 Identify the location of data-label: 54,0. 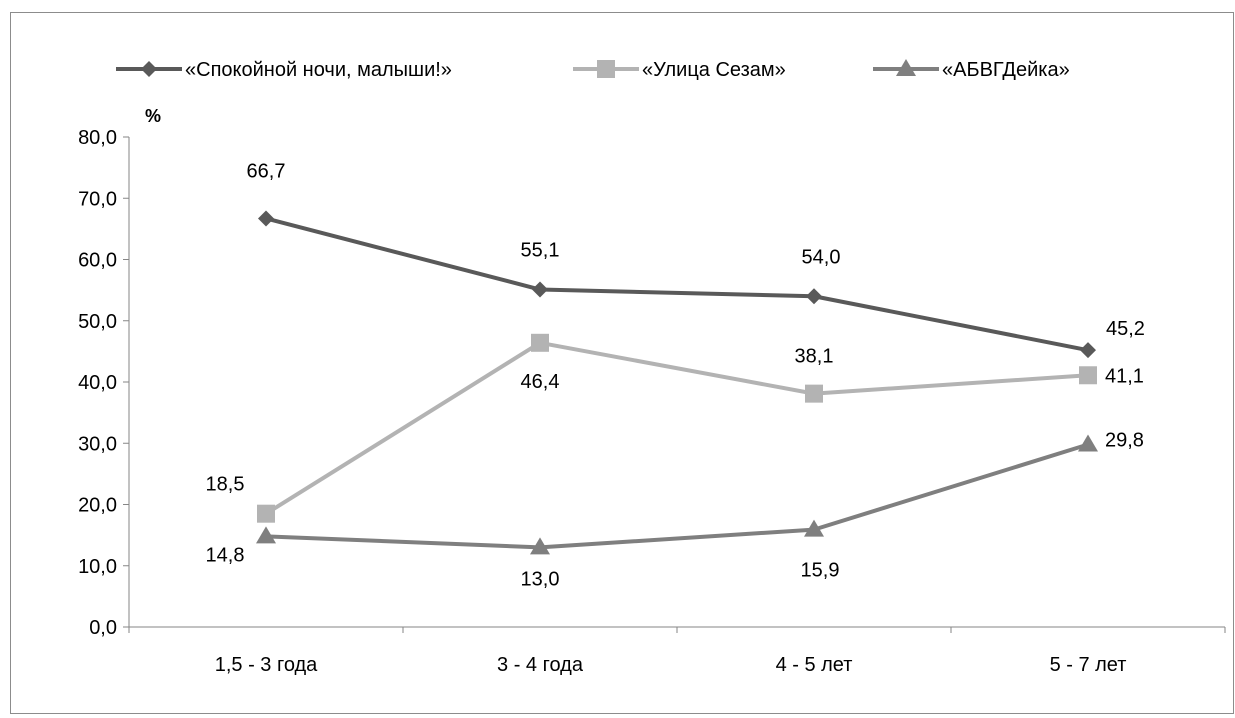
(821, 257).